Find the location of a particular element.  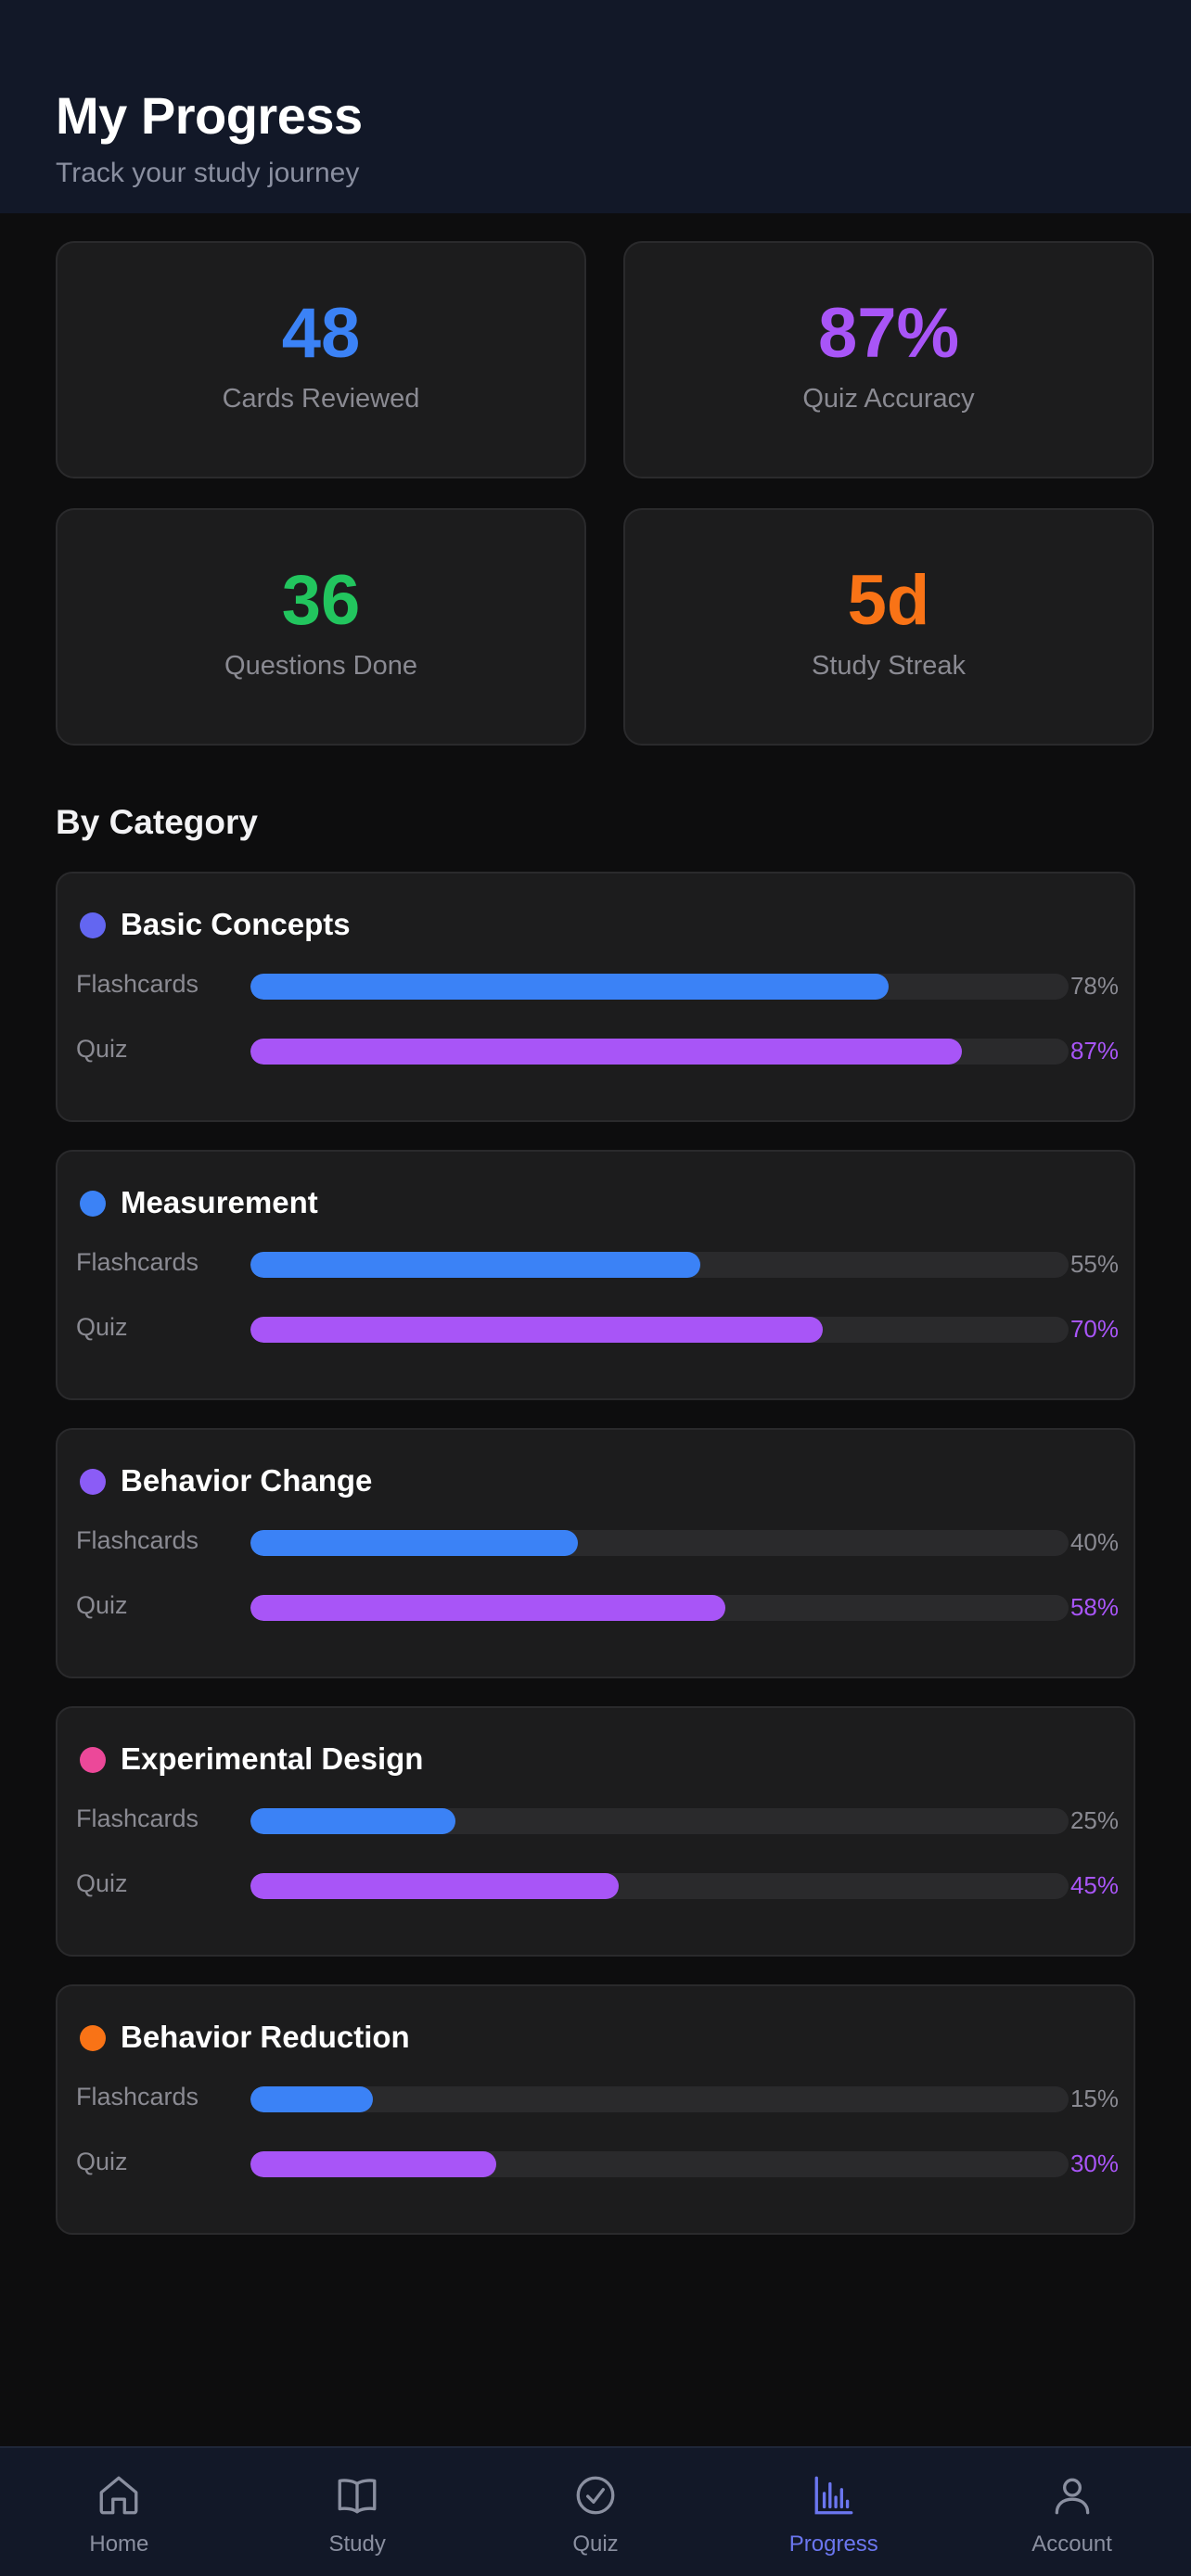

category-card: Basic Concepts Flashcards 78% Quiz 87% is located at coordinates (595, 997).